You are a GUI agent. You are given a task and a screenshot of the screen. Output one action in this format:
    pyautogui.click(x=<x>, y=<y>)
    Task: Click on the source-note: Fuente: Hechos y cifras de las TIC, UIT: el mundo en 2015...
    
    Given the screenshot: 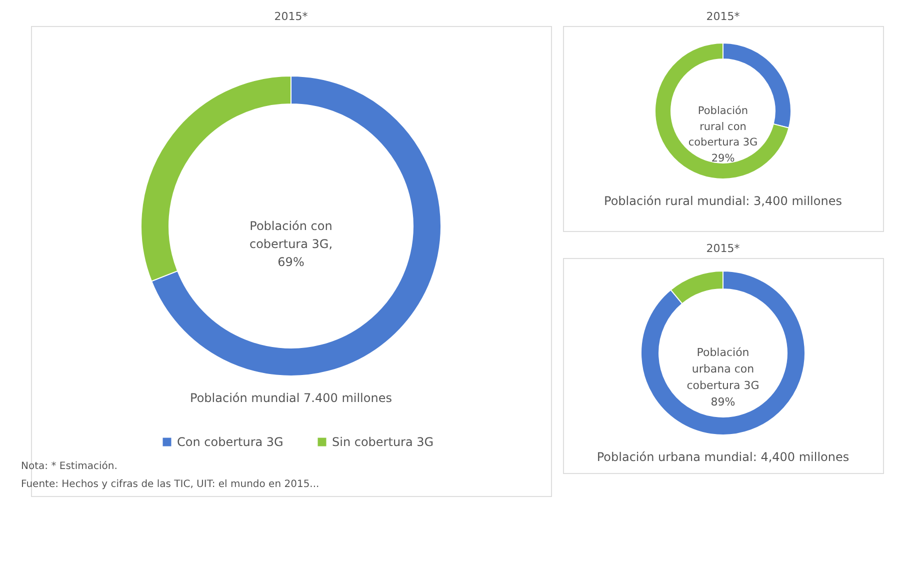 What is the action you would take?
    pyautogui.click(x=170, y=484)
    